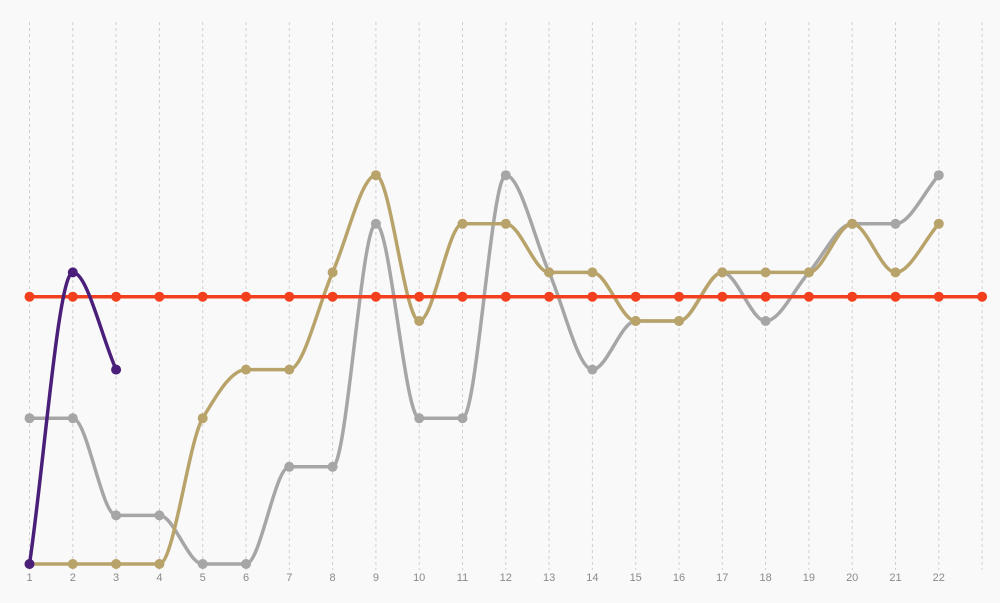  Describe the element at coordinates (485, 578) in the screenshot. I see `x-axis-ticks: 1 2 3 4 5 6 7 8 9 10 11 12 13 14 15 16 17 18 19 20 21 22` at that location.